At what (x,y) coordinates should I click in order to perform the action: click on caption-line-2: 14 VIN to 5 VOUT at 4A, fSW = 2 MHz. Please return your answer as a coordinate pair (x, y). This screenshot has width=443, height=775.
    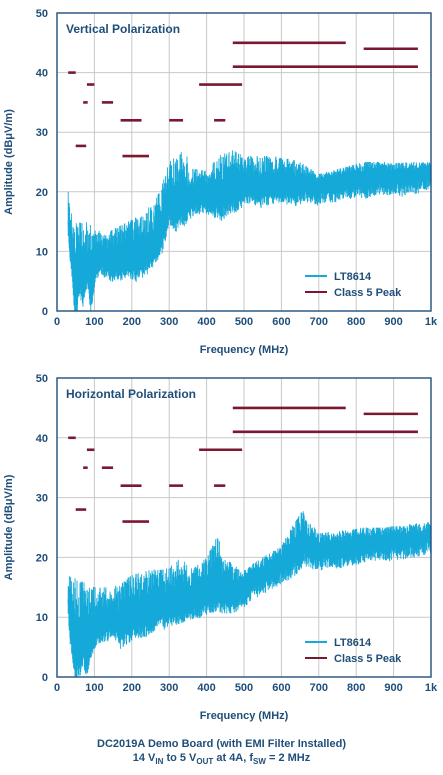
    Looking at the image, I should click on (221, 759).